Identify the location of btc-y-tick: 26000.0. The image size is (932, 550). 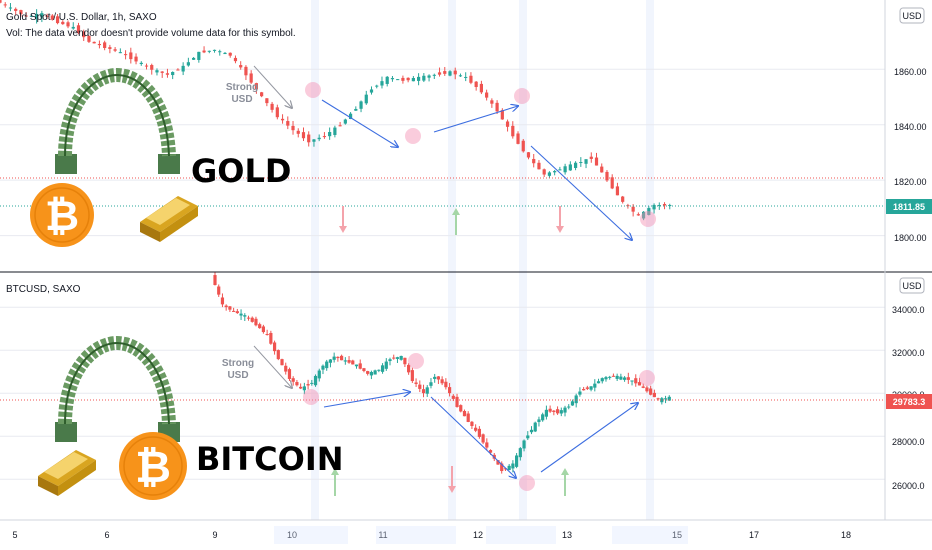
(908, 486).